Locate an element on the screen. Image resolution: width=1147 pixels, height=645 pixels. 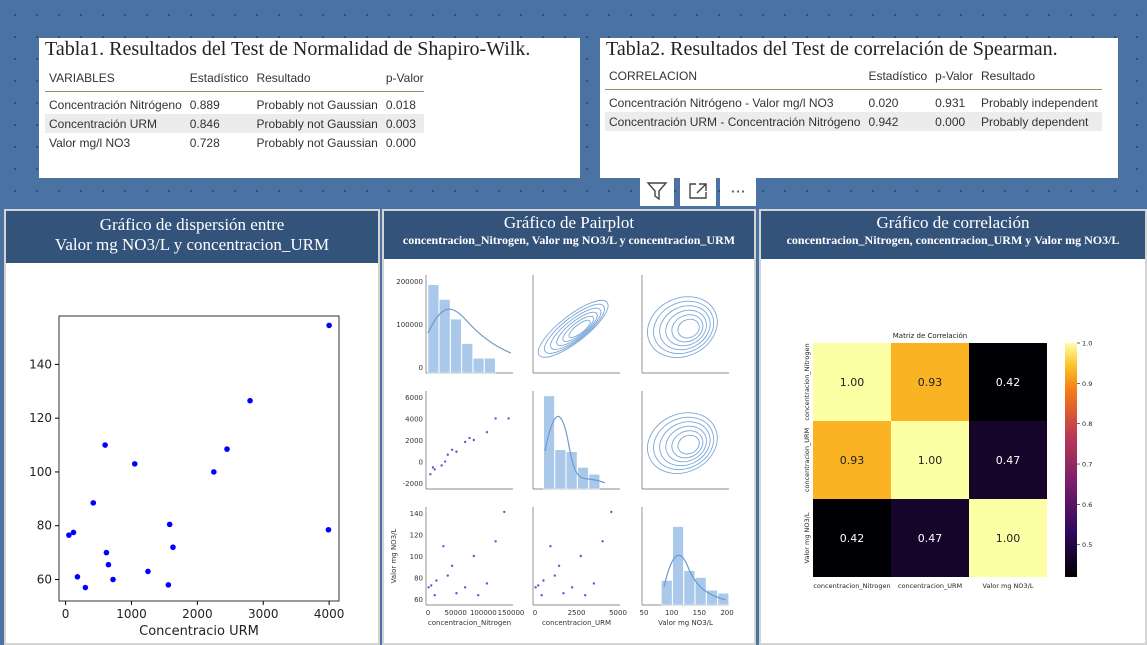
y-tick-label: 100 is located at coordinates (416, 557).